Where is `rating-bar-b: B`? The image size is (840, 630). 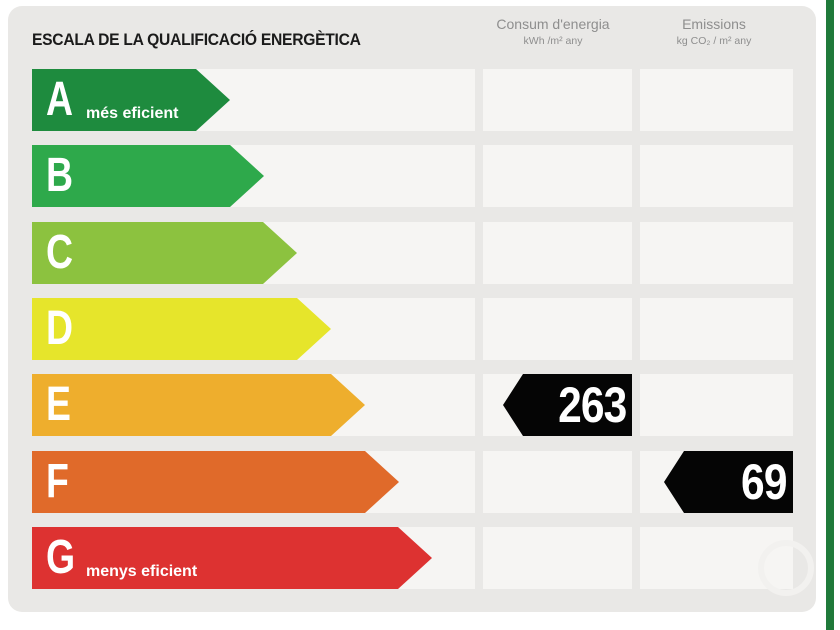
rating-bar-b: B is located at coordinates (148, 176).